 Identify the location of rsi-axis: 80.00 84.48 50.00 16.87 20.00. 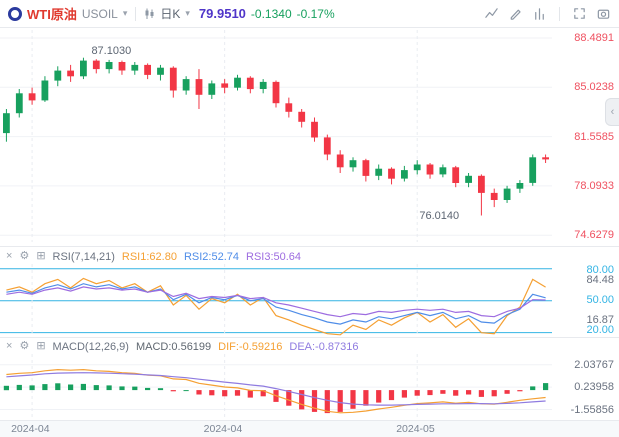
(585, 300).